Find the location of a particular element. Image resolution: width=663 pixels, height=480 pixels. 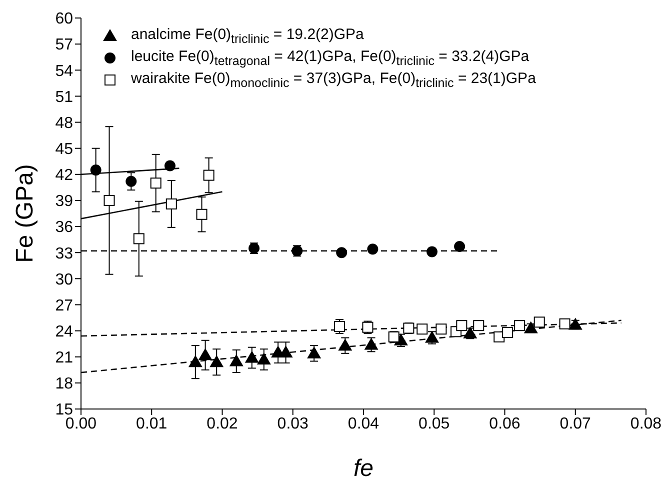

x-tick-label: 0.07 is located at coordinates (576, 423).